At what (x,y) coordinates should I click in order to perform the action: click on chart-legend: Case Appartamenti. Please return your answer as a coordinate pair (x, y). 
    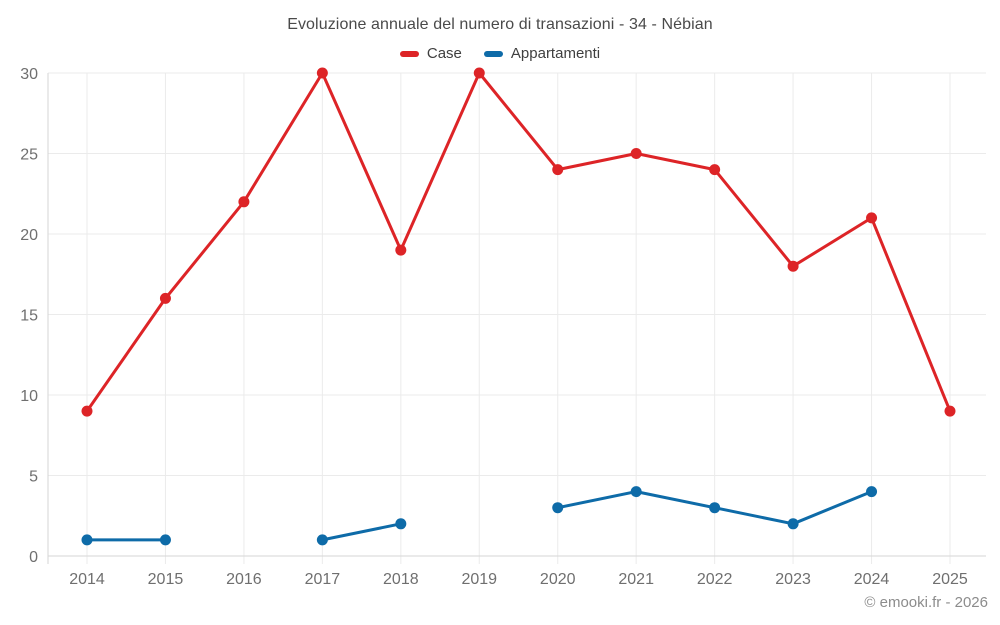
    Looking at the image, I should click on (500, 53).